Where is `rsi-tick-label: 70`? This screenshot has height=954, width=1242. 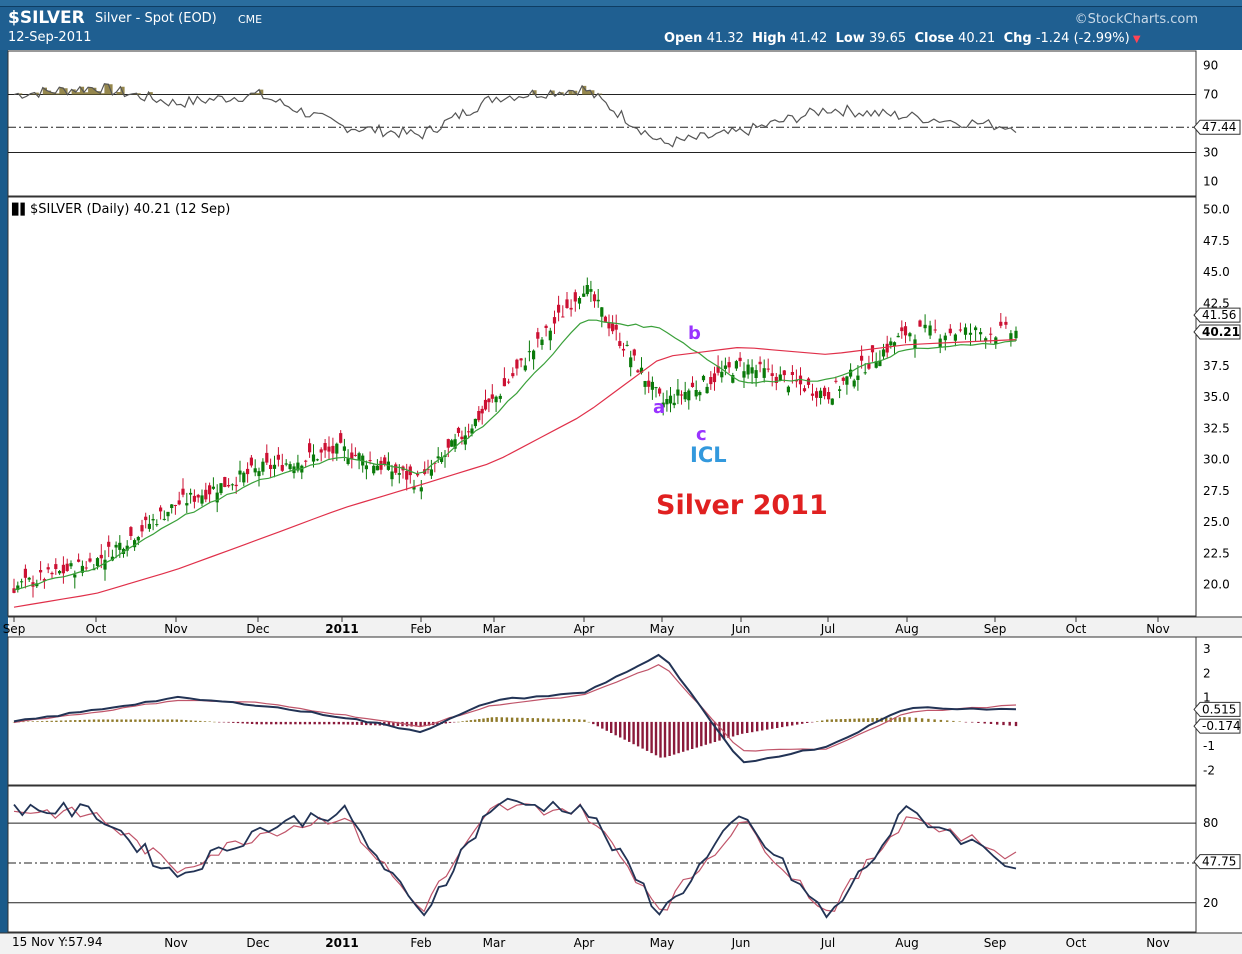 rsi-tick-label: 70 is located at coordinates (1210, 95).